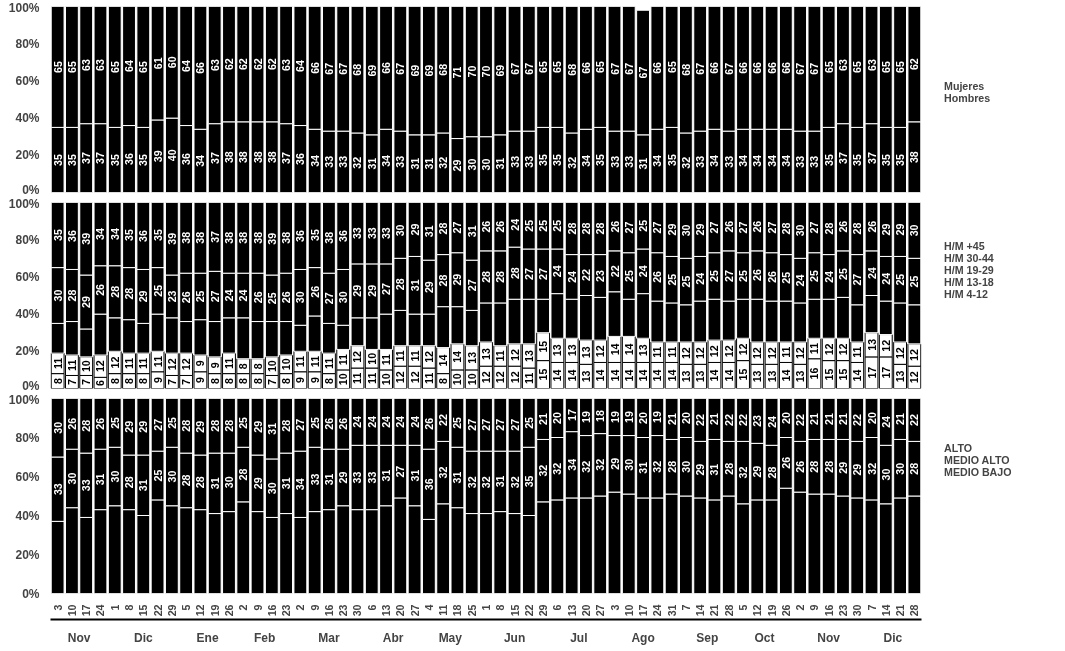 The image size is (1065, 651). I want to click on data-label: 18, so click(600, 416).